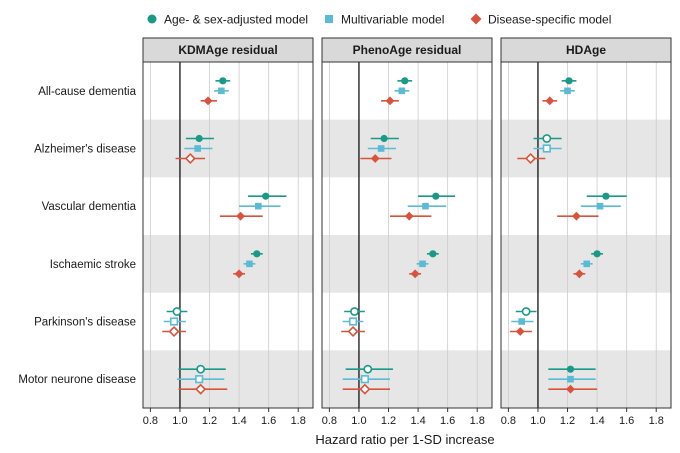 The image size is (680, 453). I want to click on row-label-alzheimer-s-disease: Alzheimer's disease, so click(85, 150).